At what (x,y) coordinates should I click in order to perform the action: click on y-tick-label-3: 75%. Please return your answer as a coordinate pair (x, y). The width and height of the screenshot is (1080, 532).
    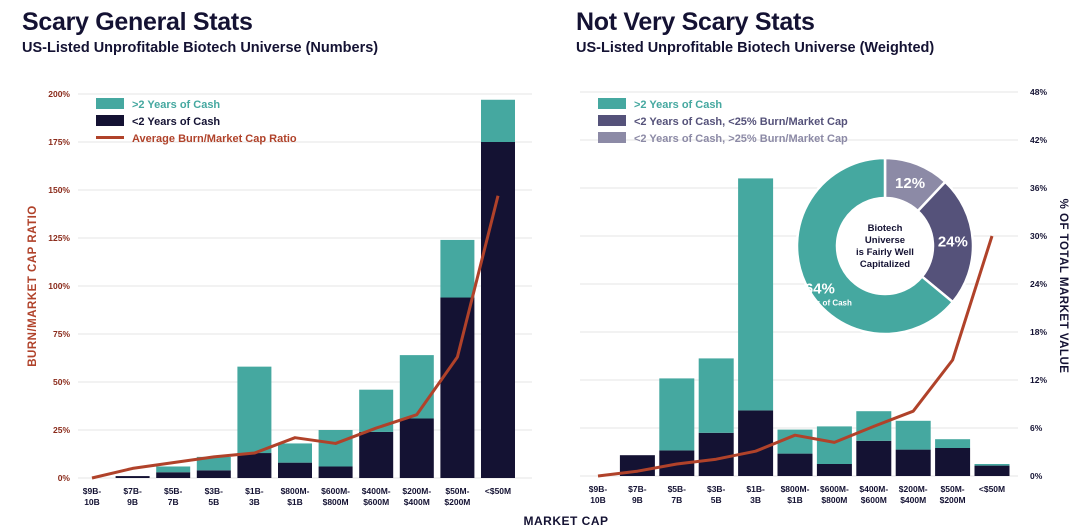
    Looking at the image, I should click on (61, 334).